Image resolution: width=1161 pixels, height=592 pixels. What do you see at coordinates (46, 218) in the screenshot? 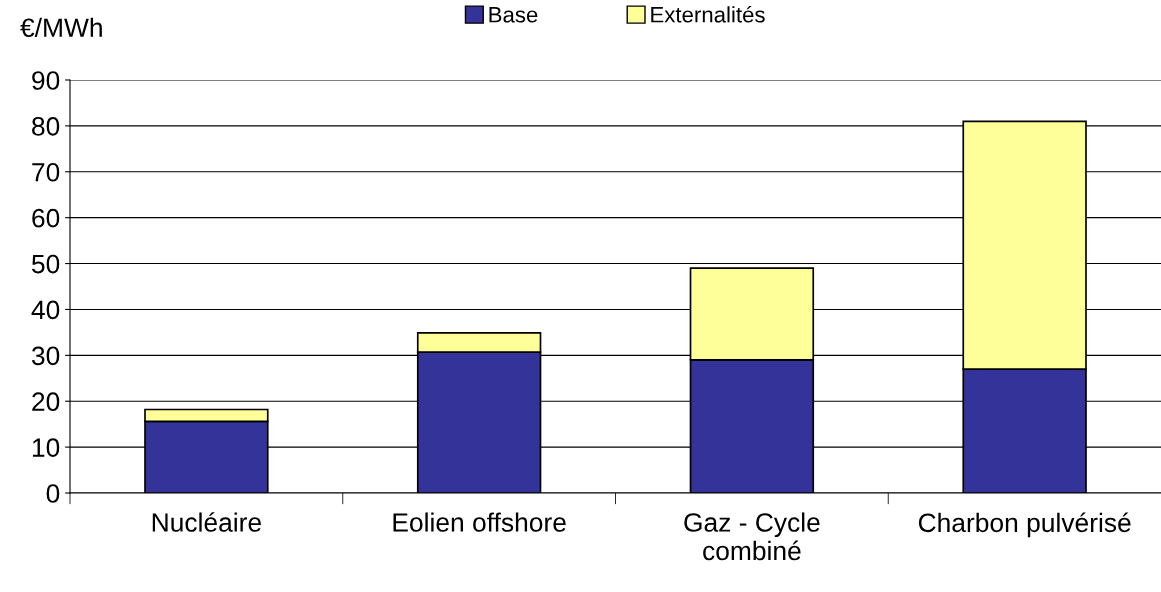
I see `y-tick-label: 60` at bounding box center [46, 218].